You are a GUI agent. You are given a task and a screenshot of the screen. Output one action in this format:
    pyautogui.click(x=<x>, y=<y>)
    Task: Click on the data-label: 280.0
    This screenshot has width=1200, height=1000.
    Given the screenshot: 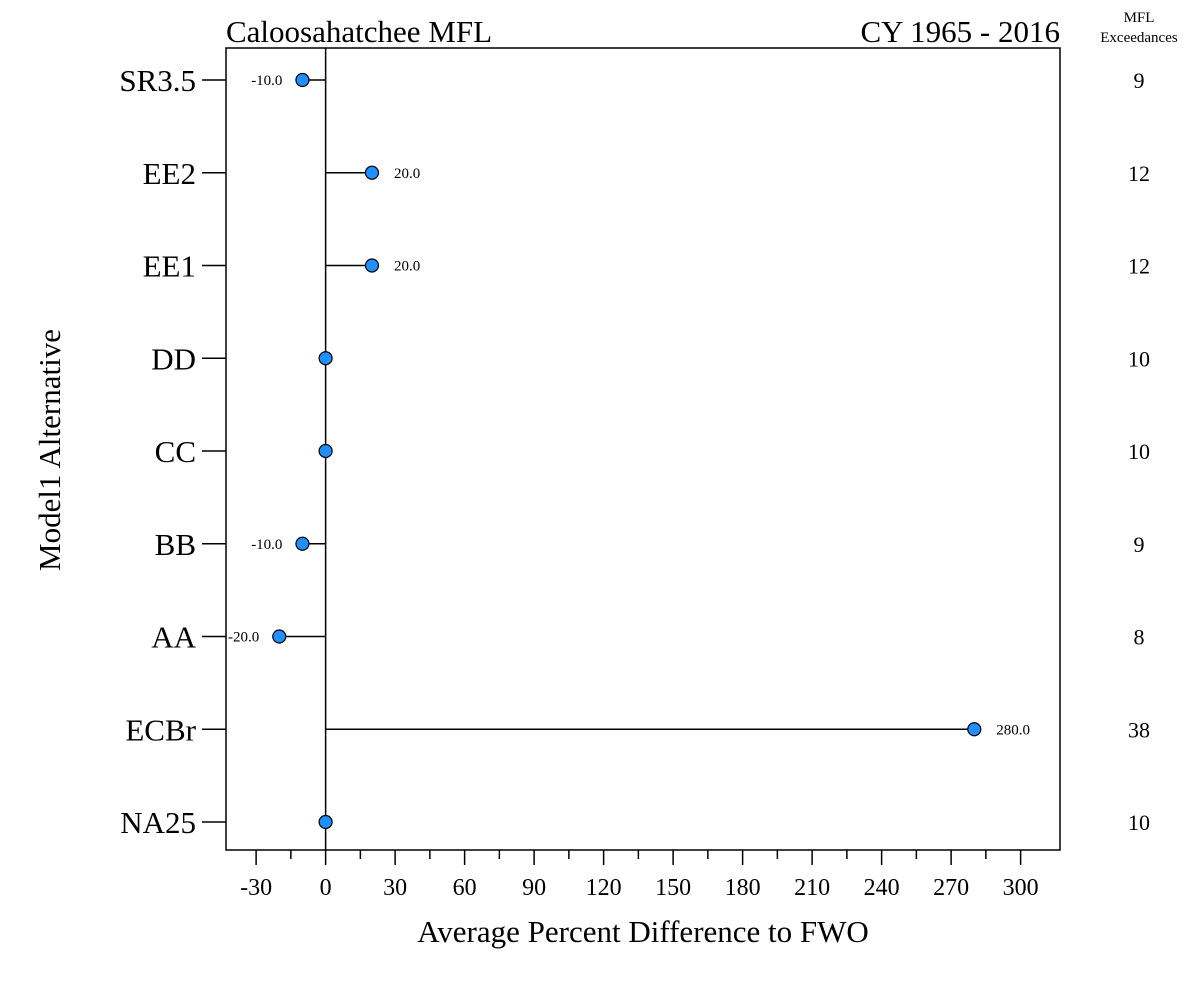 What is the action you would take?
    pyautogui.click(x=1013, y=730)
    